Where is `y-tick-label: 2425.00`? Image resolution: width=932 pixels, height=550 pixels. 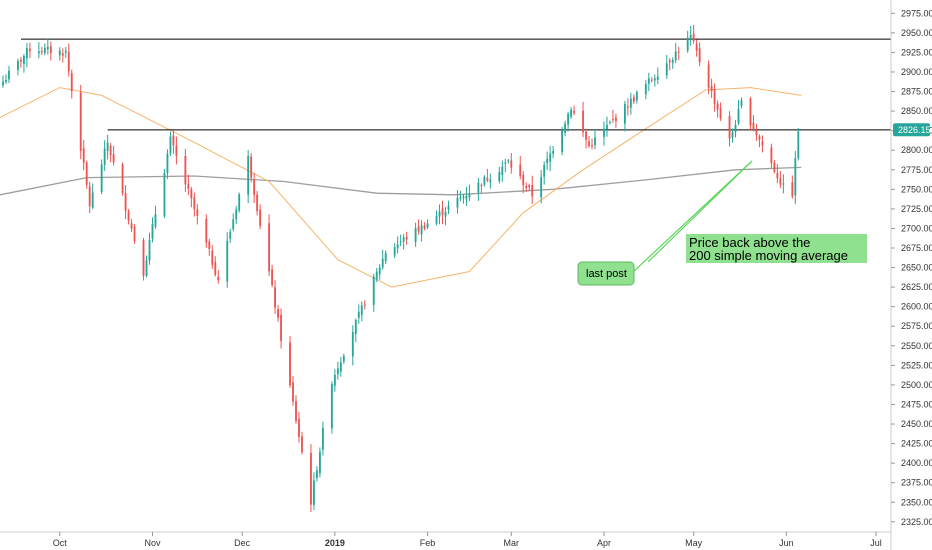
y-tick-label: 2425.00 is located at coordinates (916, 444).